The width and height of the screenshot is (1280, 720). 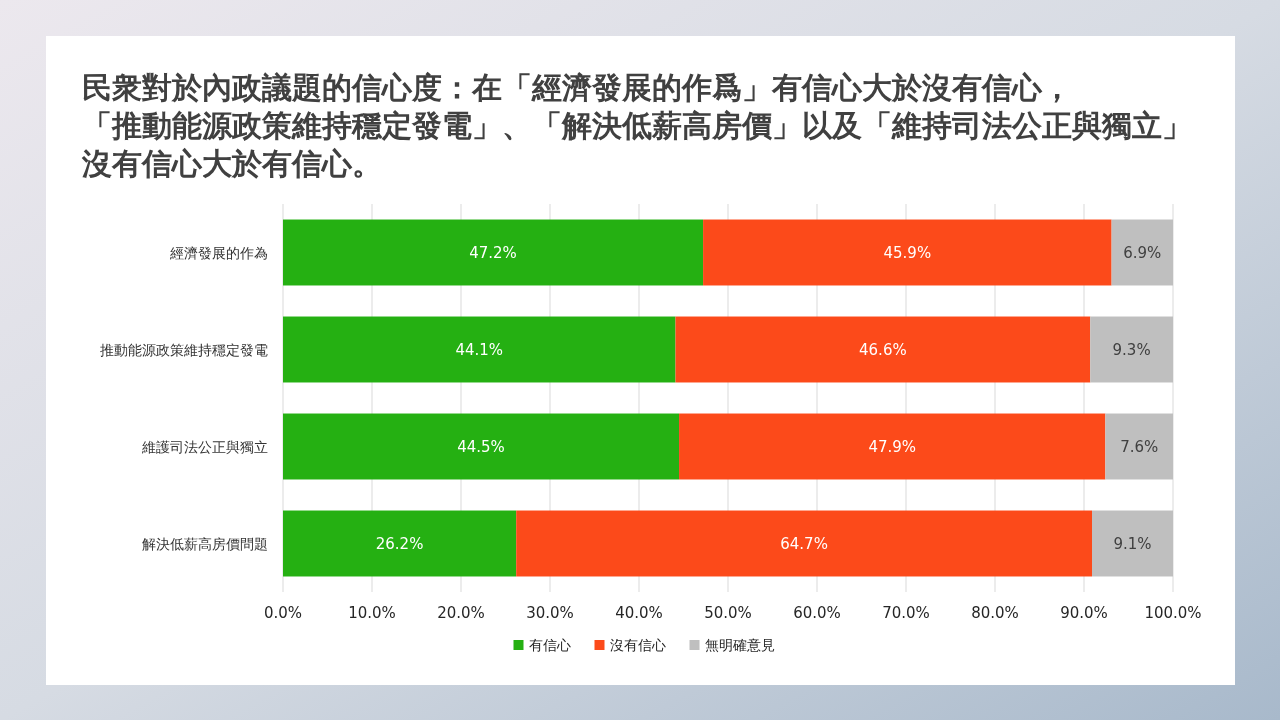 I want to click on x-tick-label: 80.0%, so click(x=995, y=613).